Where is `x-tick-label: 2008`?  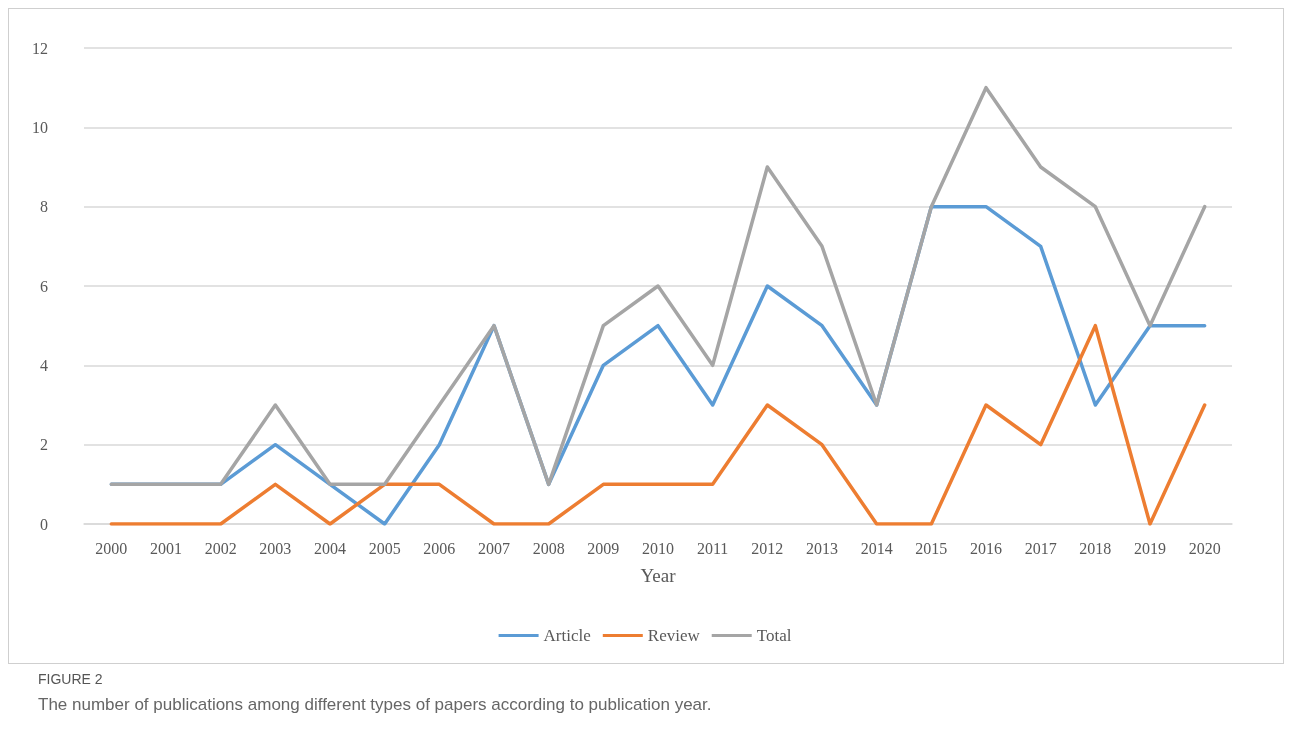
x-tick-label: 2008 is located at coordinates (548, 548).